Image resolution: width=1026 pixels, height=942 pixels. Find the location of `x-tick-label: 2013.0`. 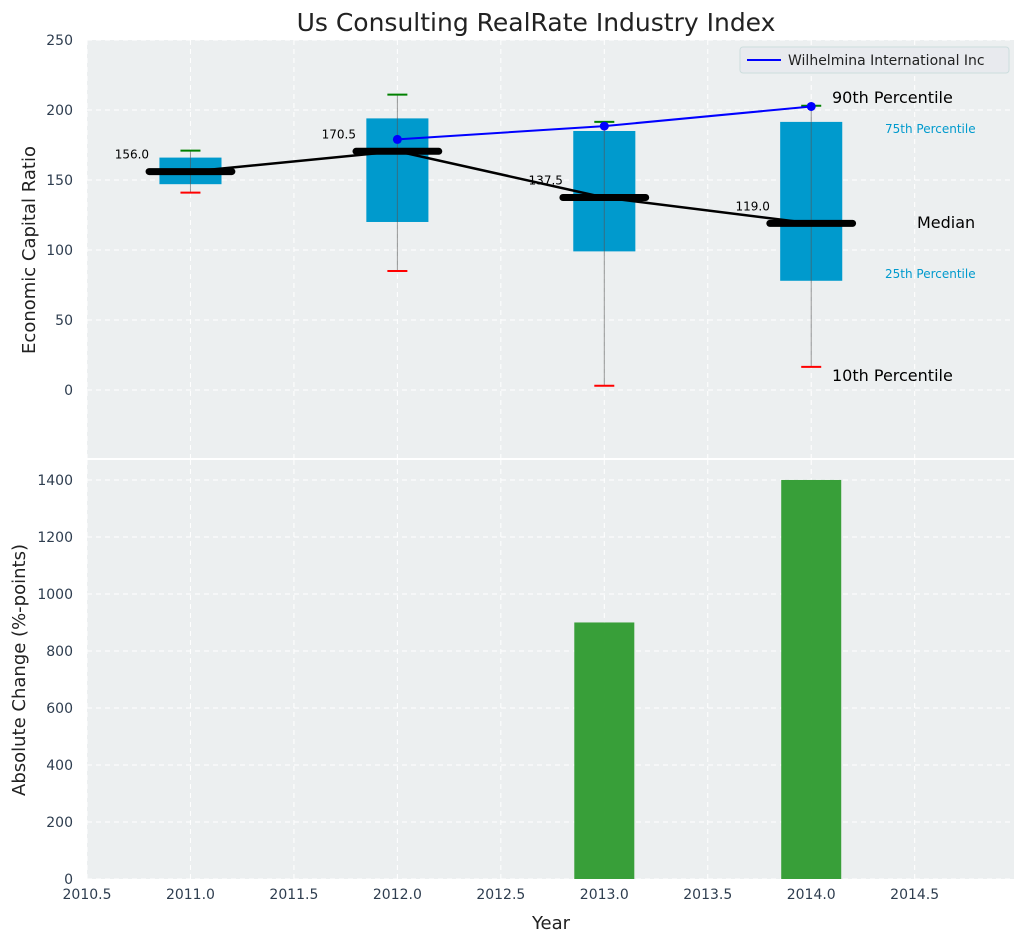

x-tick-label: 2013.0 is located at coordinates (604, 895).